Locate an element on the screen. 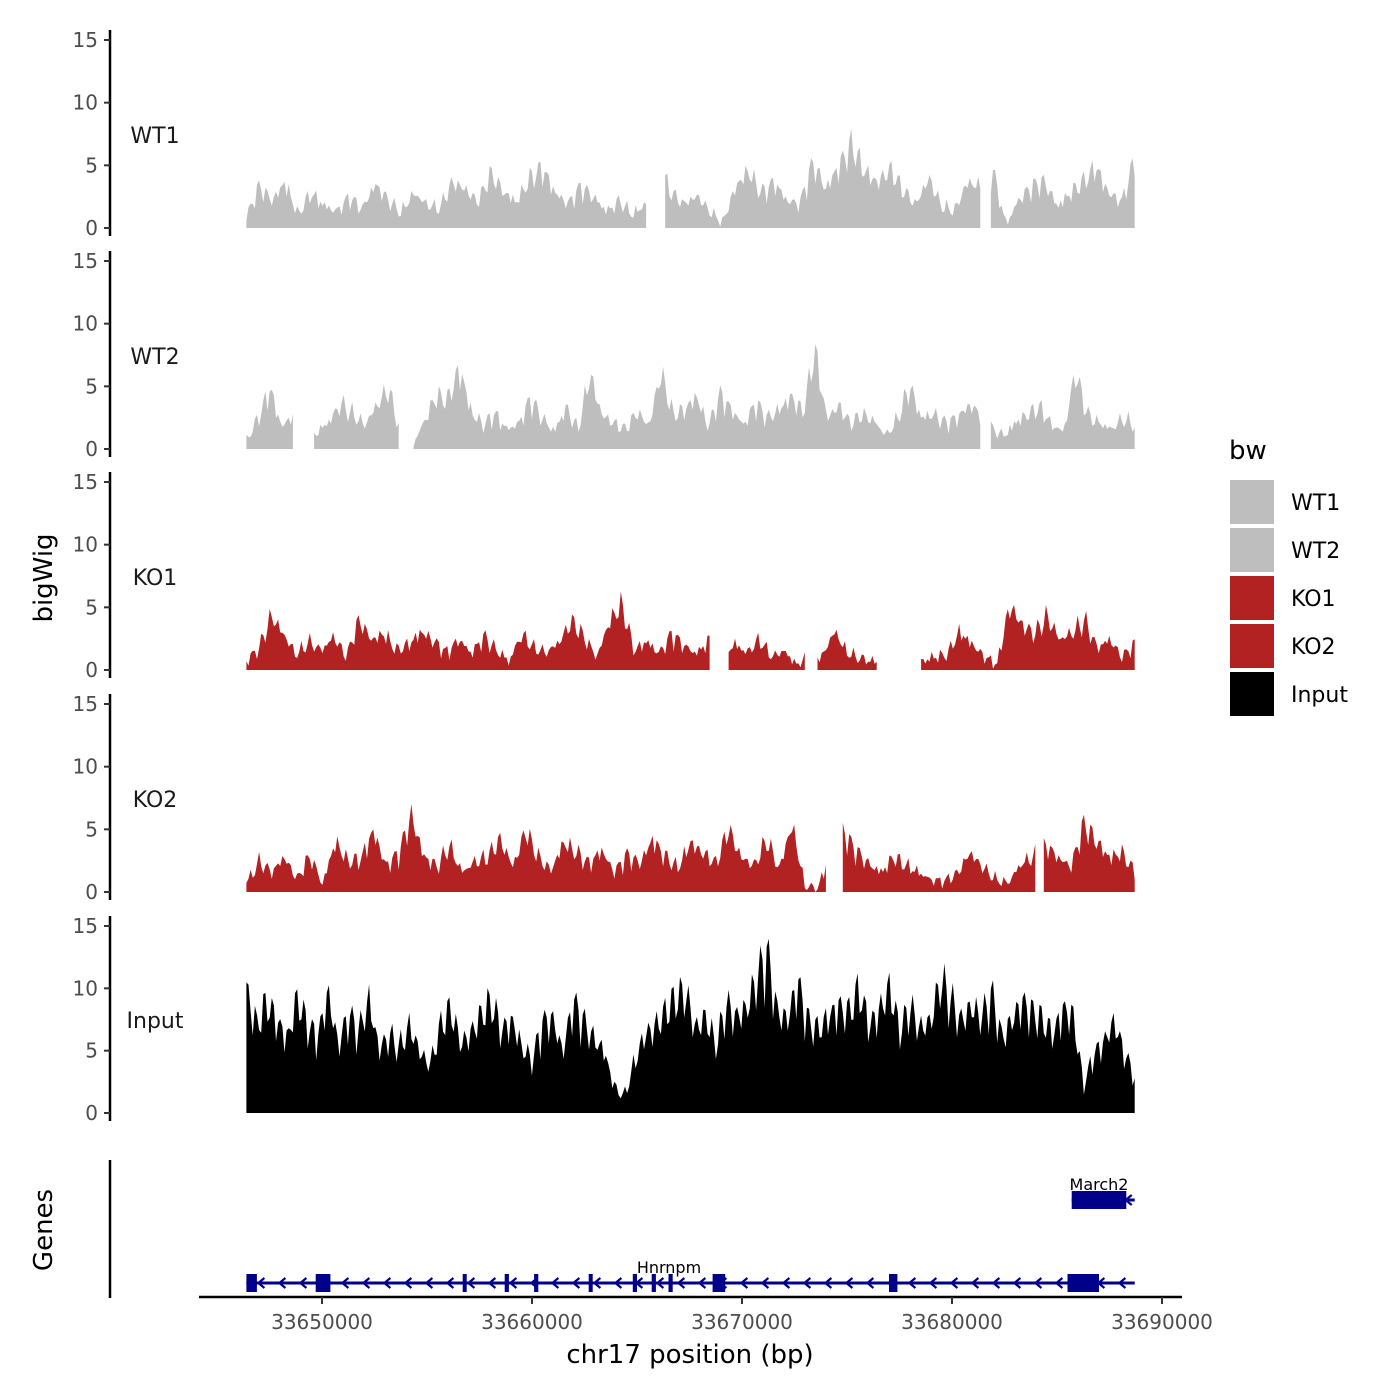 The width and height of the screenshot is (1400, 1400). legend-label-ko2: KO2 is located at coordinates (1313, 647).